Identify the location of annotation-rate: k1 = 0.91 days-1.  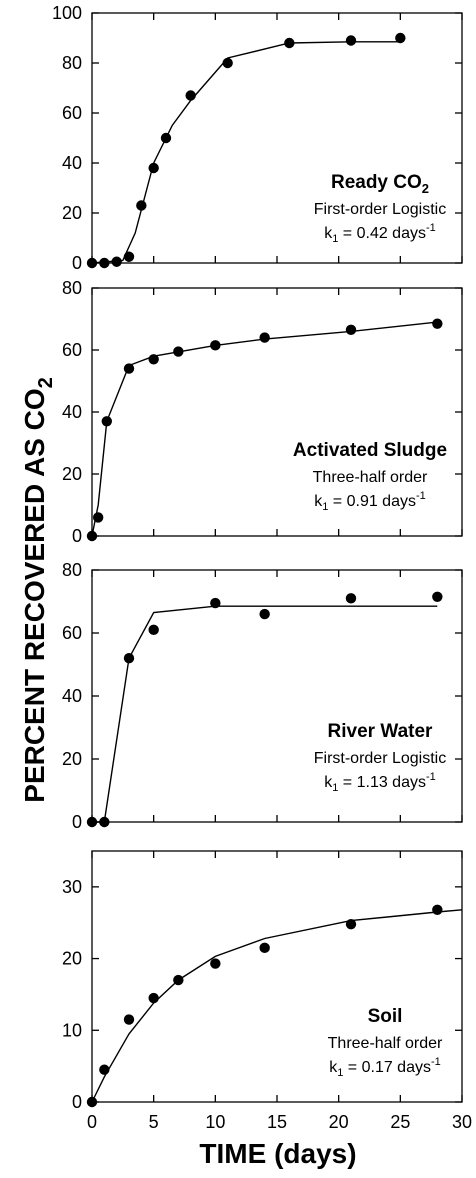
(370, 501).